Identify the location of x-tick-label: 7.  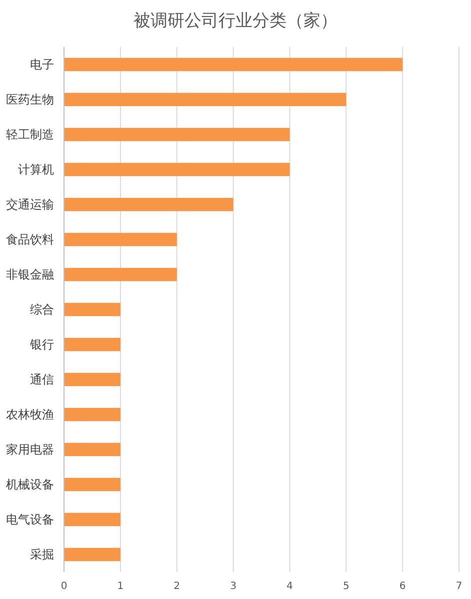
(459, 586).